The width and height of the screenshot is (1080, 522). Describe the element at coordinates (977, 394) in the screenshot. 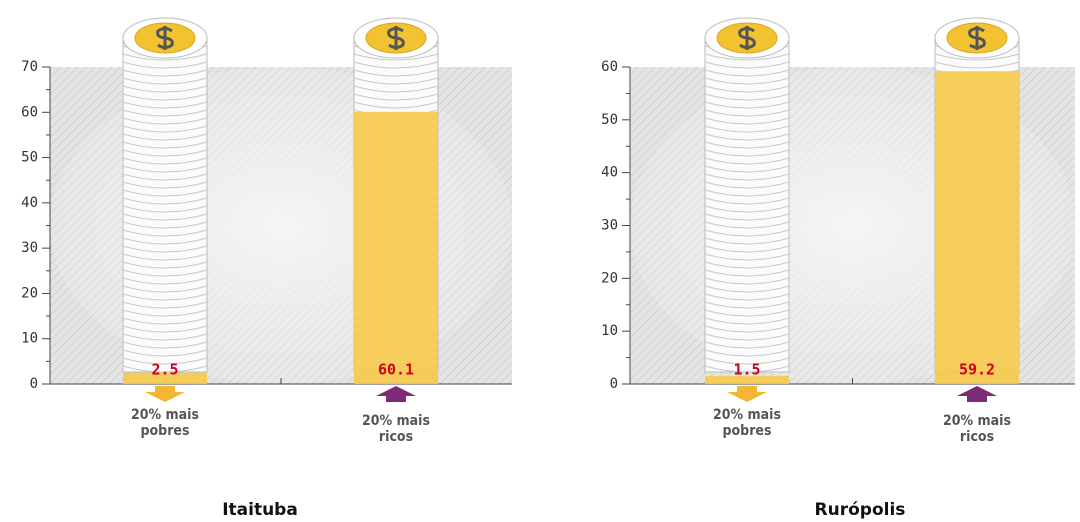

I see `arrow-up` at that location.